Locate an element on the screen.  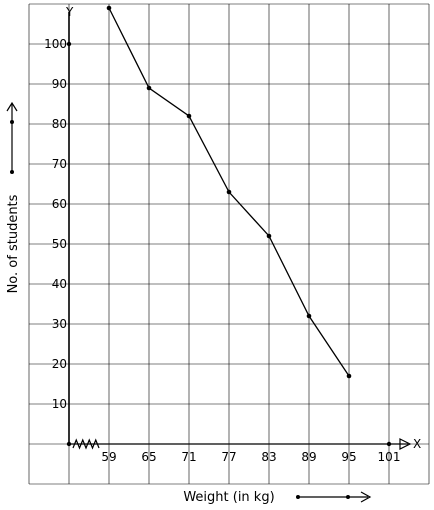
x-tick-label: 65 is located at coordinates (148, 457).